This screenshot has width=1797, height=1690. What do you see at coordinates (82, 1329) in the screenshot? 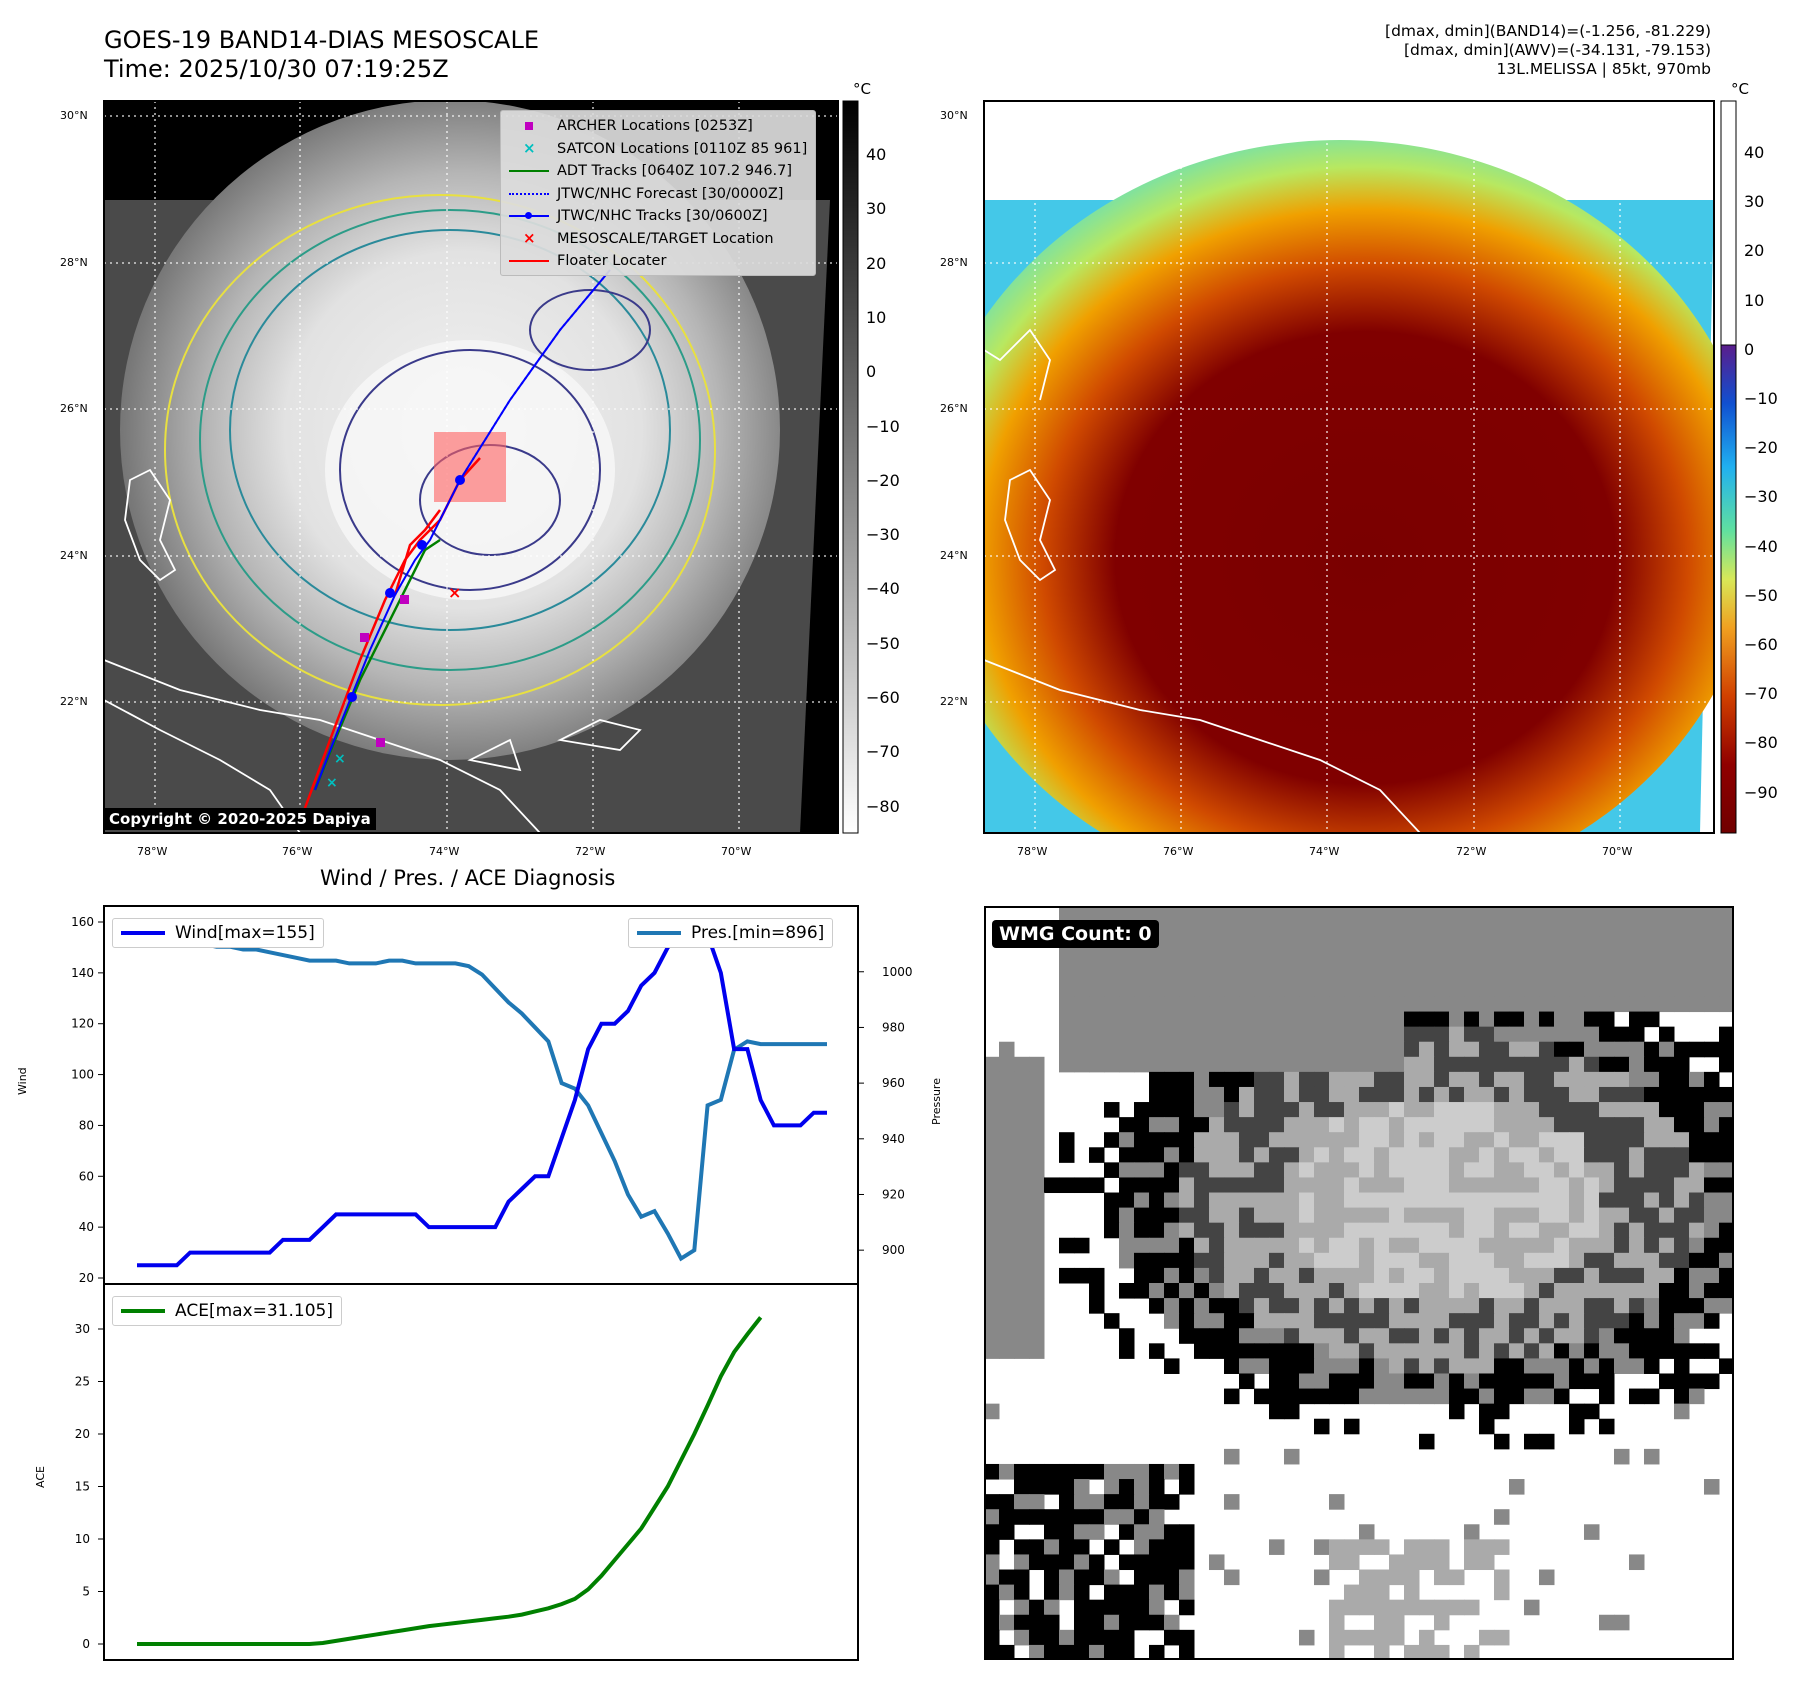
I see `ace-tick-label: 30` at bounding box center [82, 1329].